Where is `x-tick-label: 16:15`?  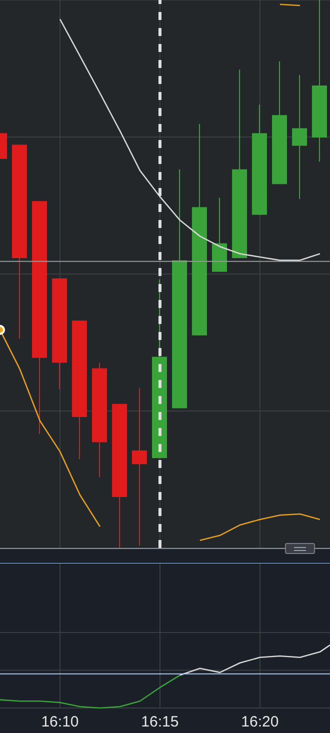 x-tick-label: 16:15 is located at coordinates (160, 722).